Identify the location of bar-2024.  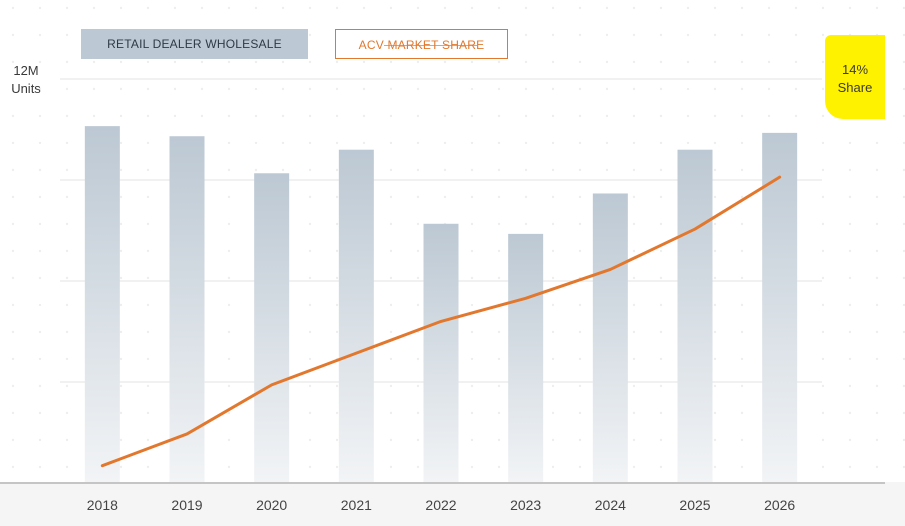
(610, 338).